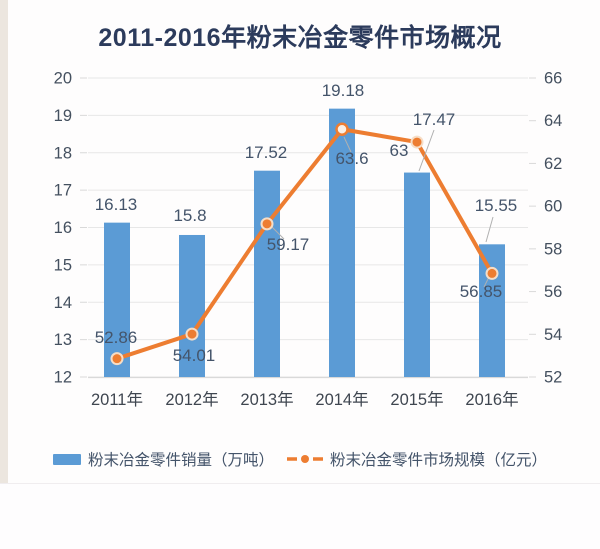 The width and height of the screenshot is (600, 549). Describe the element at coordinates (66, 459) in the screenshot. I see `bar-series-swatch-icon` at that location.